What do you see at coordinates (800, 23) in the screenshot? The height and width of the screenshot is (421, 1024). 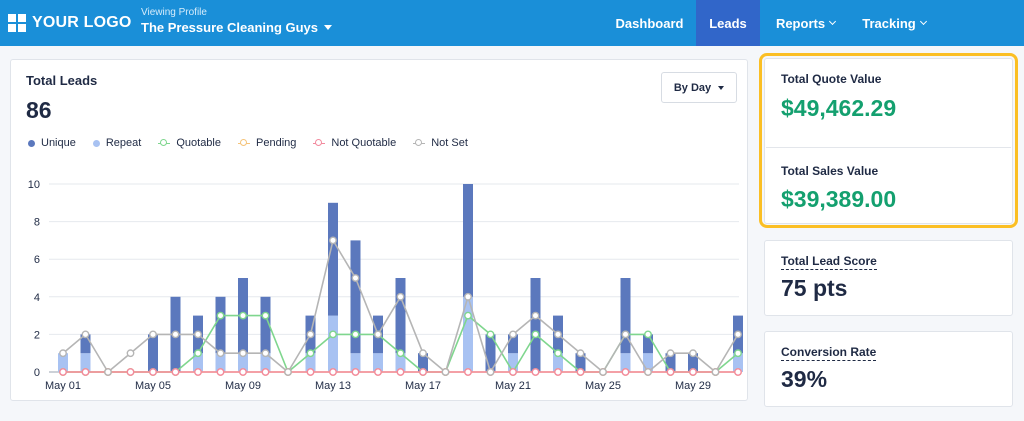 I see `nav-reports-label: Reports` at bounding box center [800, 23].